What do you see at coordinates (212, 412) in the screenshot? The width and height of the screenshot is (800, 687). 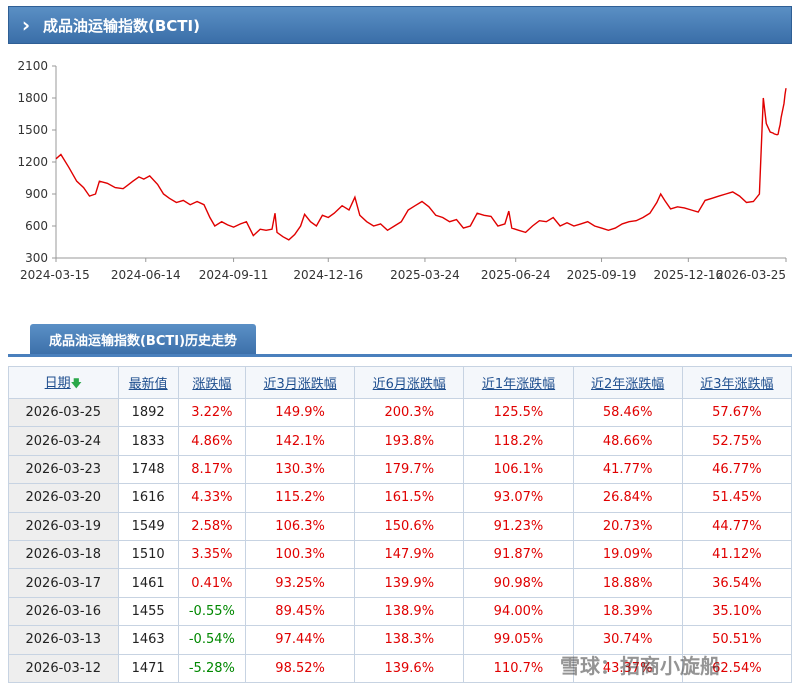 I see `table-cell: 3.22%` at bounding box center [212, 412].